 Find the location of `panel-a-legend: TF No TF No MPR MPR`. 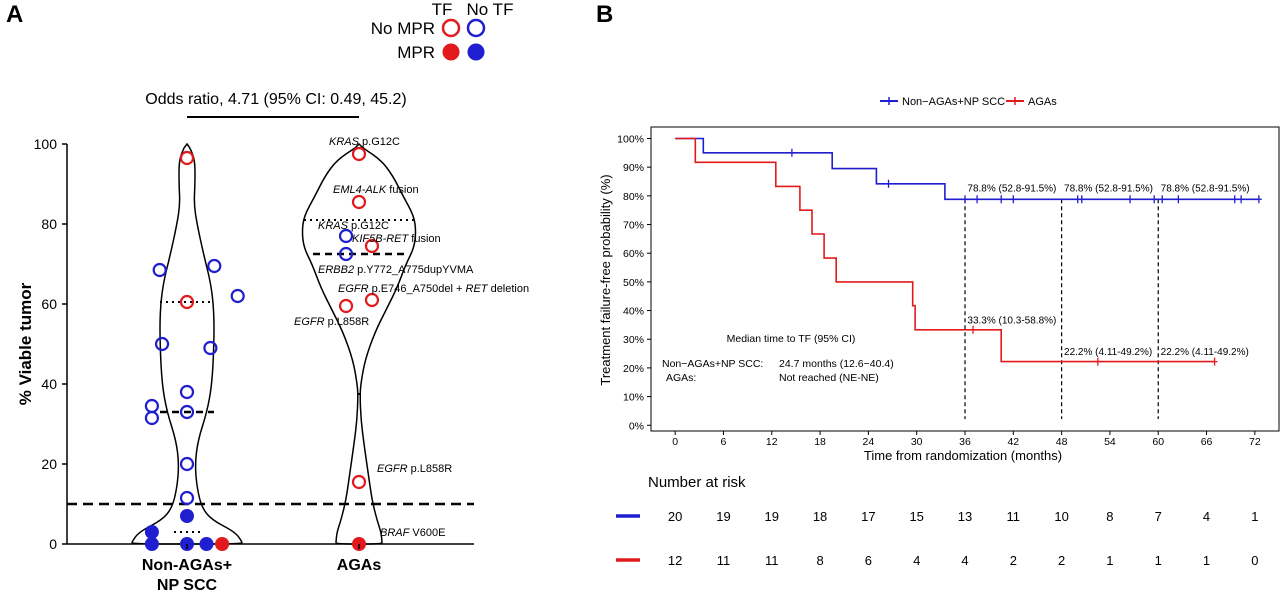

panel-a-legend: TF No TF No MPR MPR is located at coordinates (442, 31).